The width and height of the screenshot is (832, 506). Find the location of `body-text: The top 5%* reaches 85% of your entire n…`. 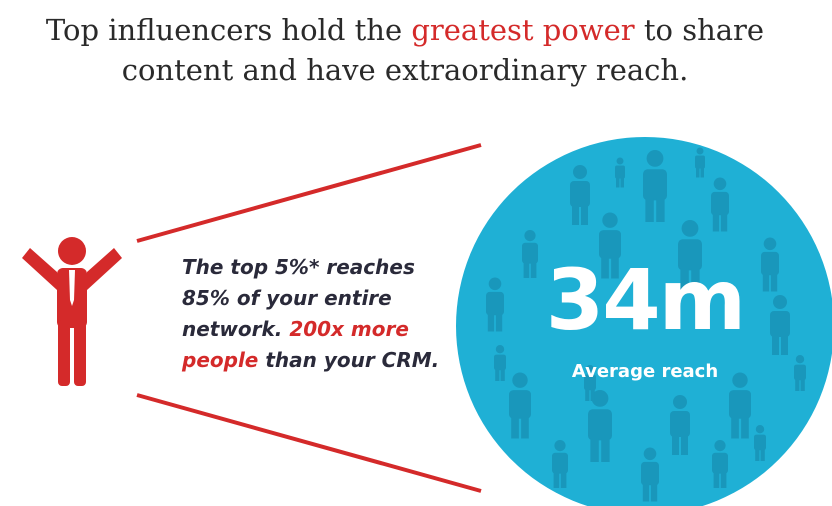

body-text: The top 5%* reaches 85% of your entire n… is located at coordinates (317, 314).